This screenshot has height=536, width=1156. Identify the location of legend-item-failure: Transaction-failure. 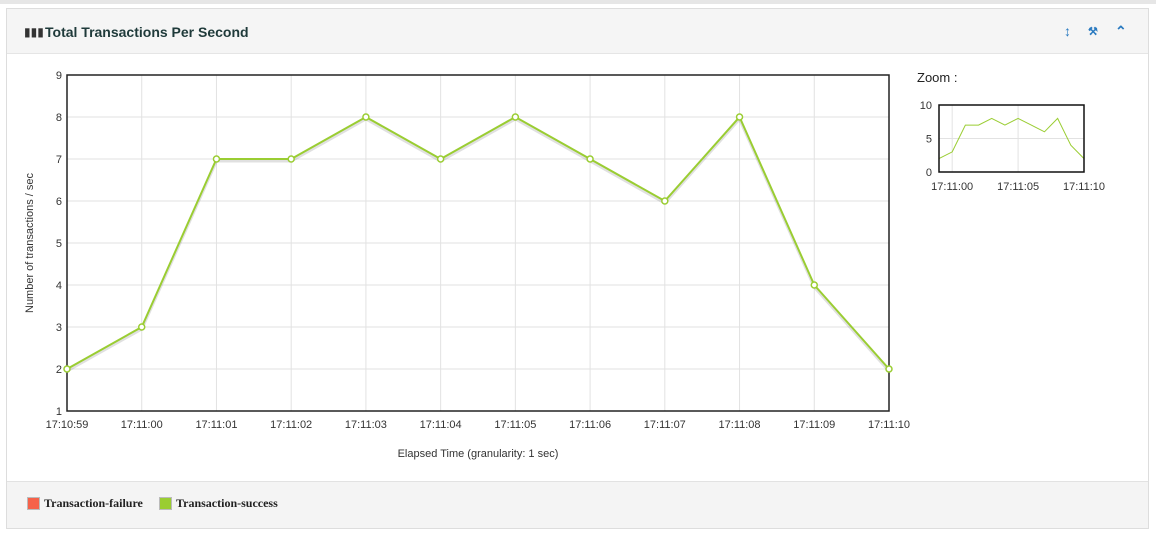
(85, 503).